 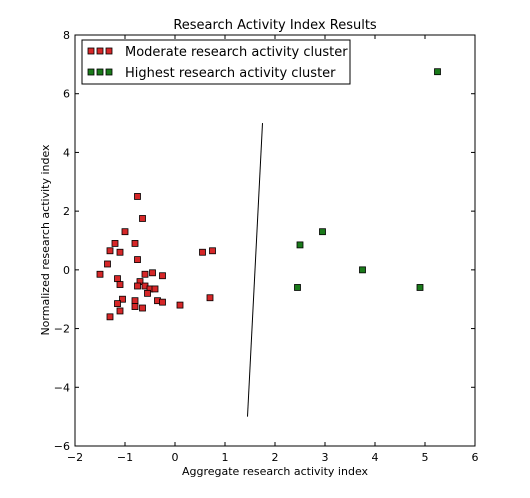 I want to click on separator-line, so click(x=255, y=270).